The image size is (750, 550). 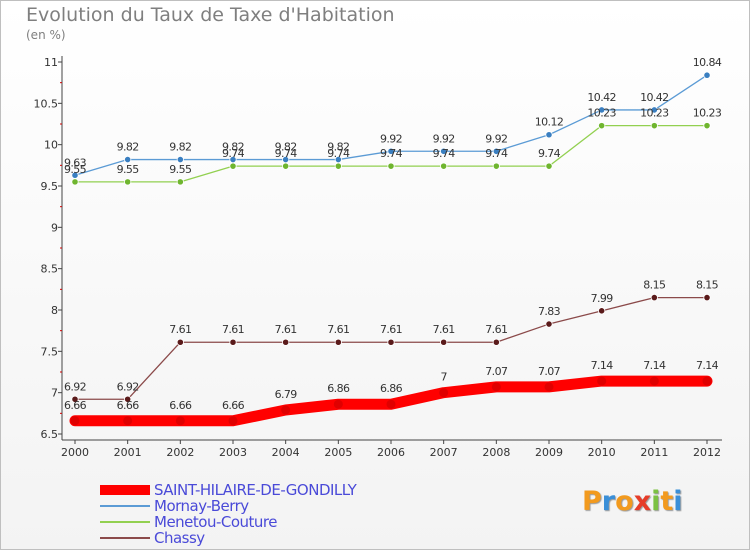 I want to click on y-tick-label: 11, so click(x=51, y=62).